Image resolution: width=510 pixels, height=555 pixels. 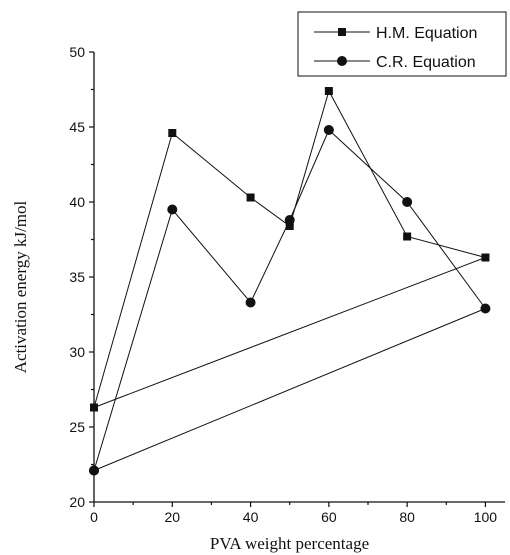 I want to click on y-tick-label: 30, so click(x=77, y=352).